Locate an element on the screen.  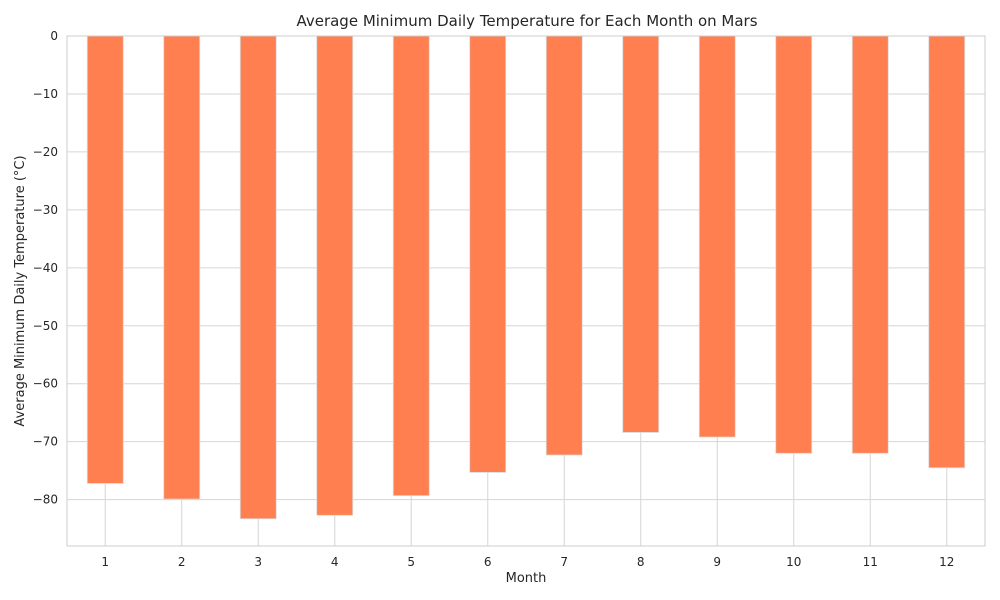
x-tick-label: 9 is located at coordinates (717, 562).